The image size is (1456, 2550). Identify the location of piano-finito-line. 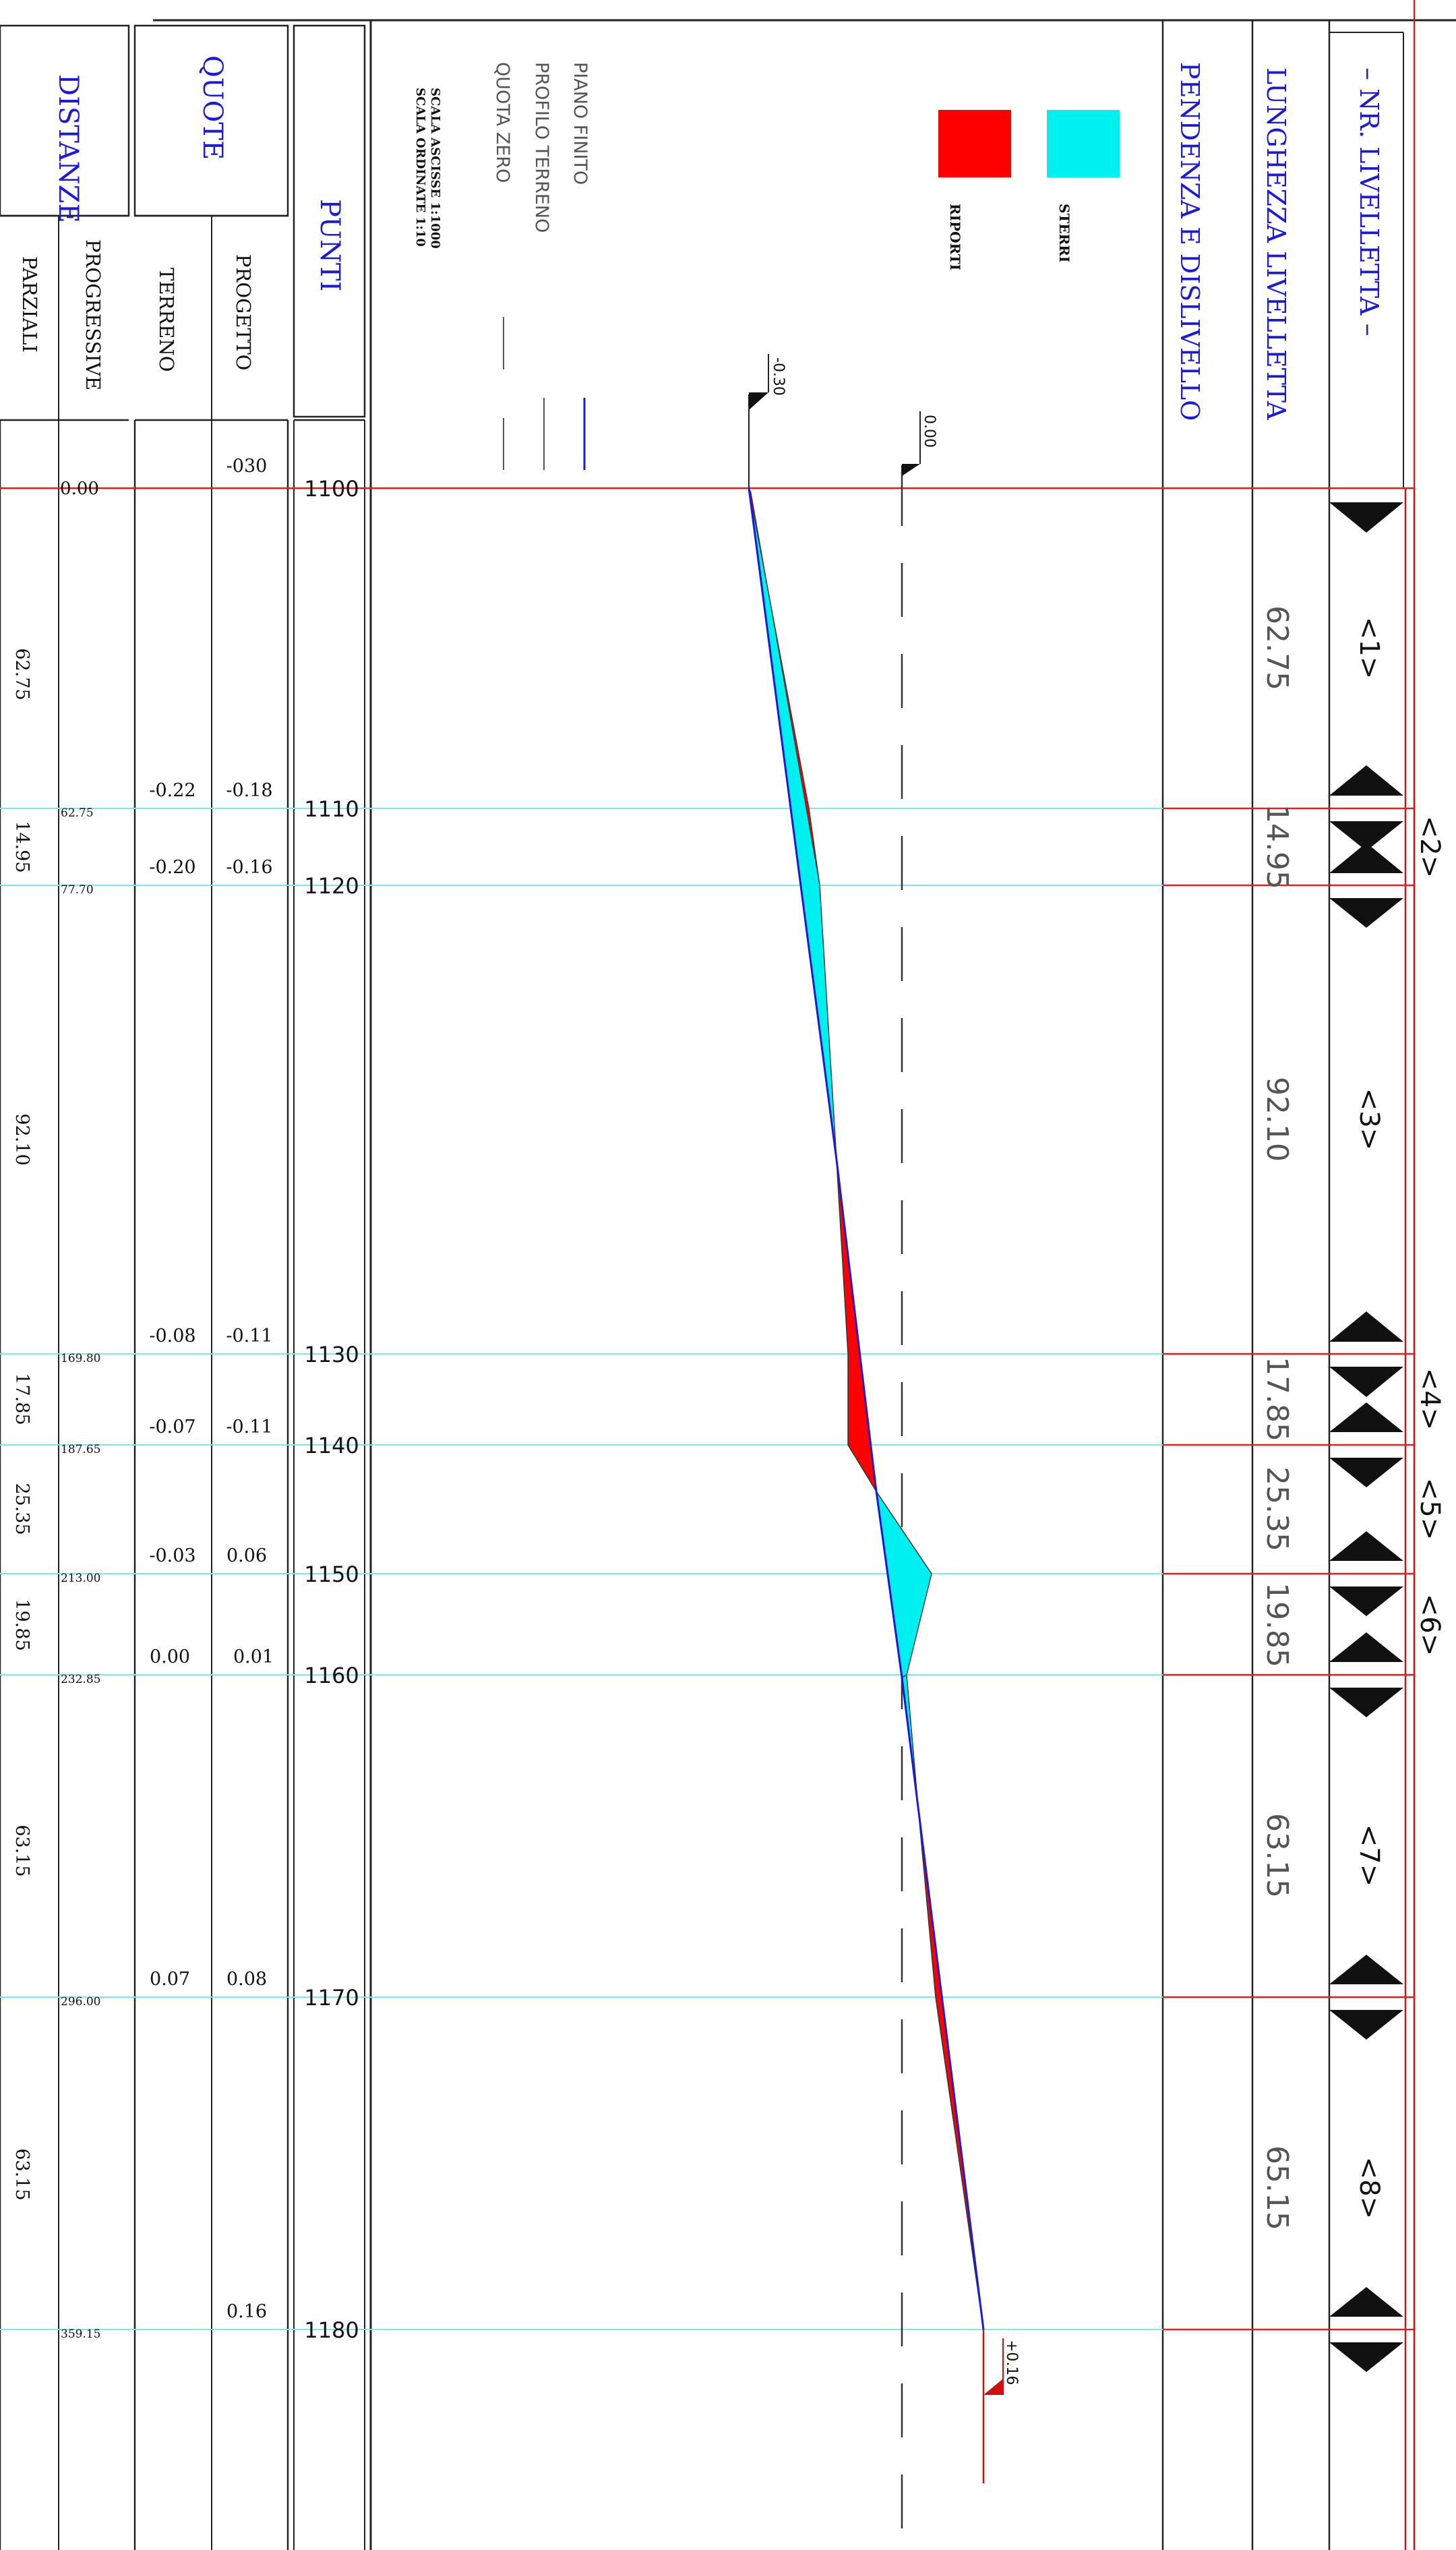
(866, 1408).